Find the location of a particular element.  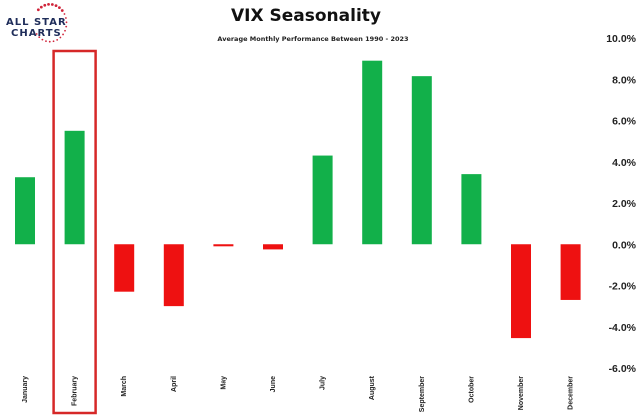

logo-line1: ALL STAR is located at coordinates (36, 22).